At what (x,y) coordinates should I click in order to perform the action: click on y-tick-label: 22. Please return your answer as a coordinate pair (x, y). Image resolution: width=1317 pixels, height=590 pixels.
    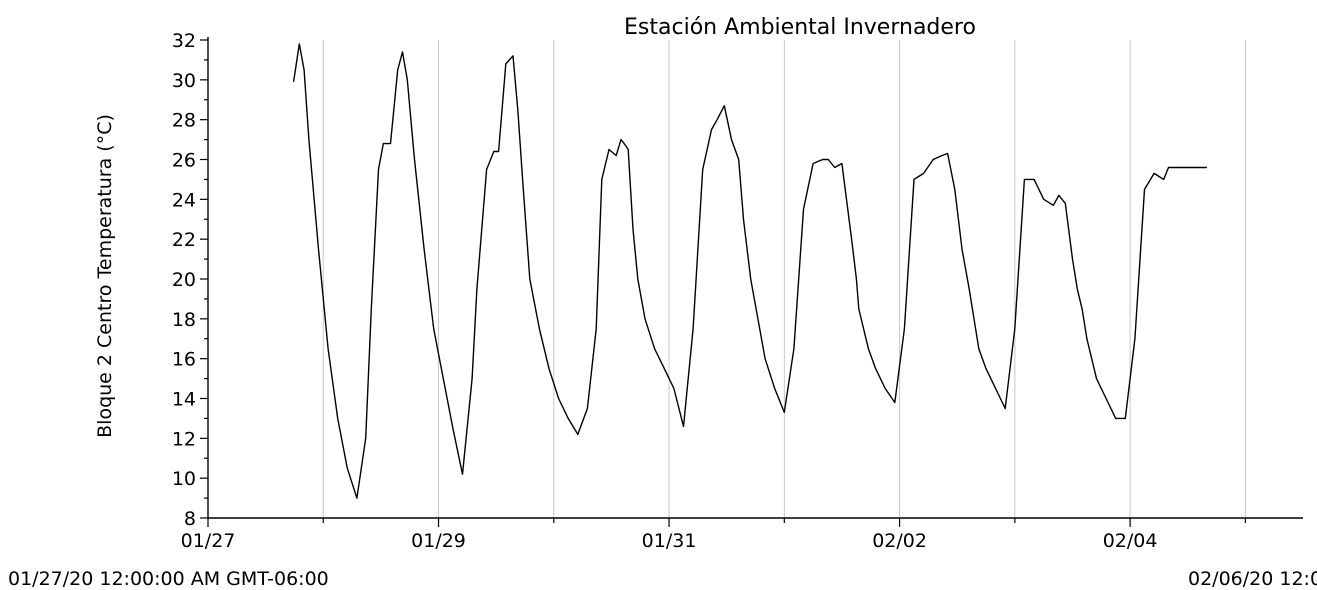
    Looking at the image, I should click on (184, 240).